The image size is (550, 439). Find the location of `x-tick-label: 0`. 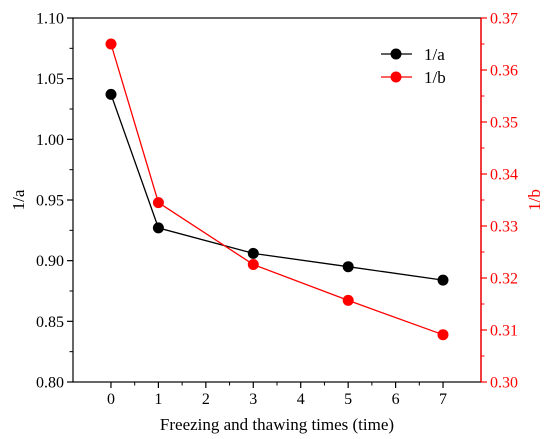

x-tick-label: 0 is located at coordinates (111, 399).